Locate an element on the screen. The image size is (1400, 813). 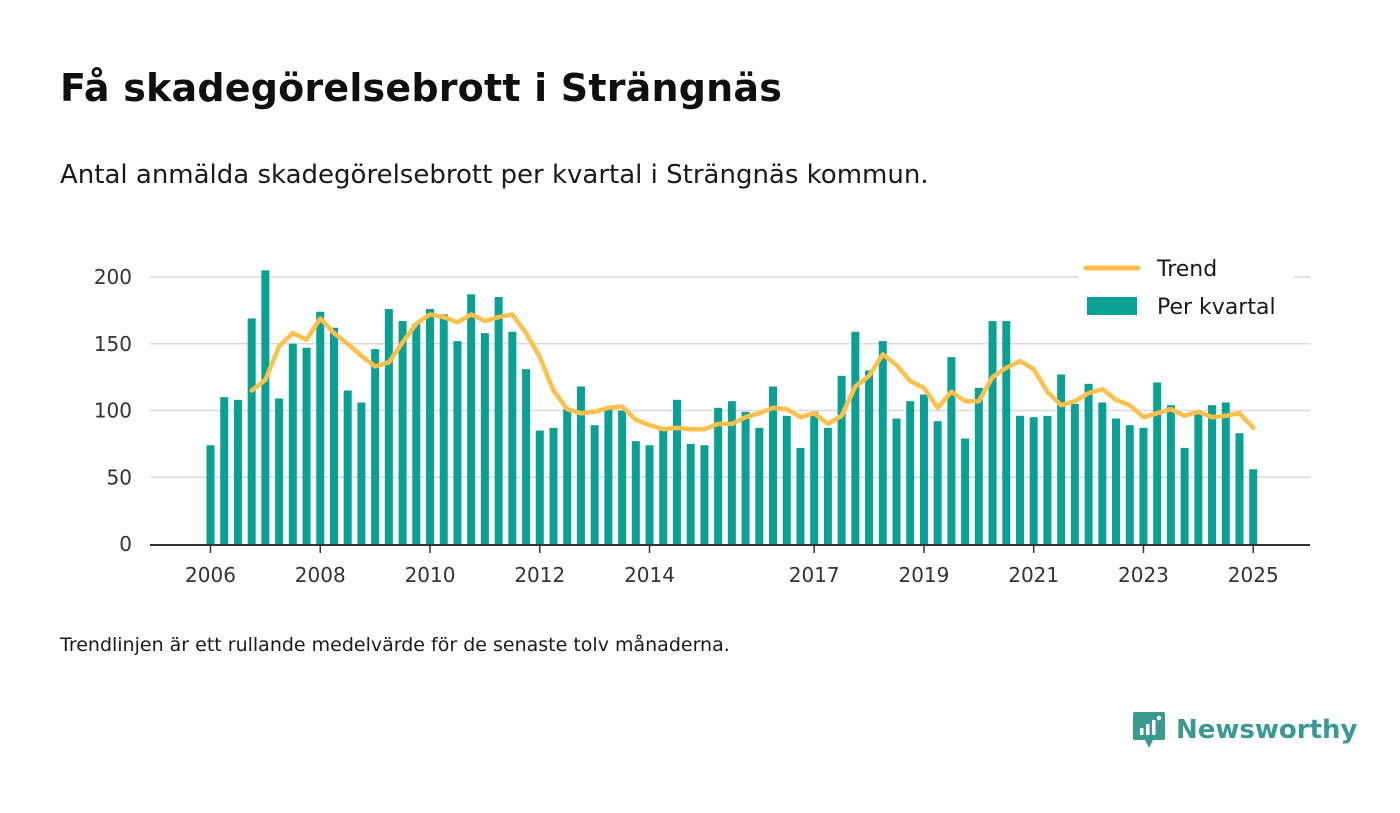
newsworthy-logo-icon is located at coordinates (1149, 730).